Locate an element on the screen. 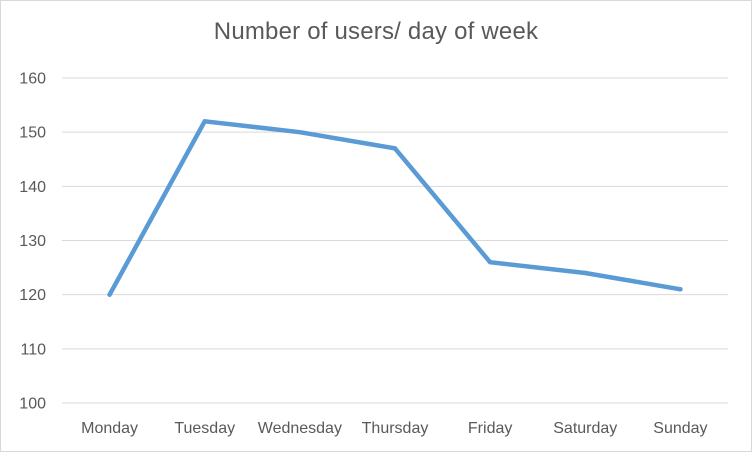 The height and width of the screenshot is (452, 752). y-axis-ticks: 100 110 120 130 140 150 160 is located at coordinates (32, 242).